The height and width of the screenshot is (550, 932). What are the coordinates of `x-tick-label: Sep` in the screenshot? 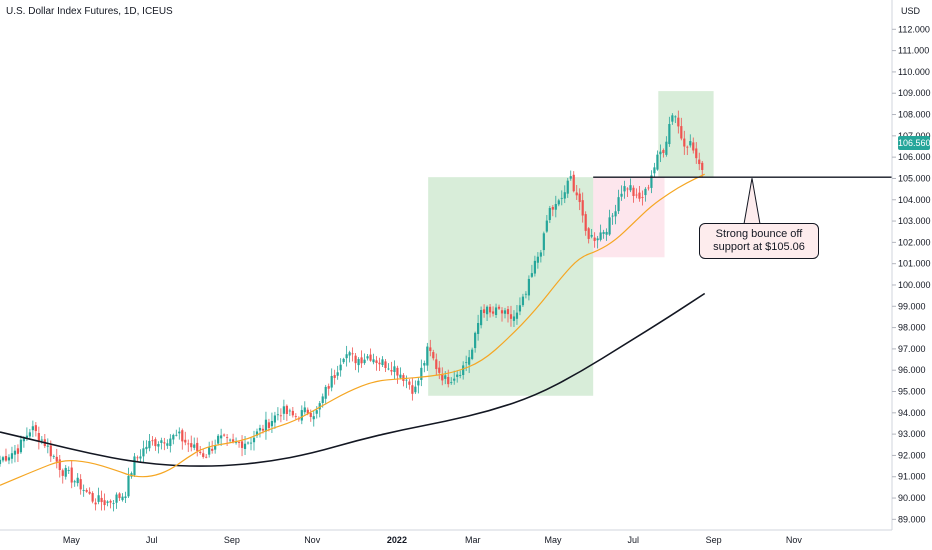 It's located at (232, 540).